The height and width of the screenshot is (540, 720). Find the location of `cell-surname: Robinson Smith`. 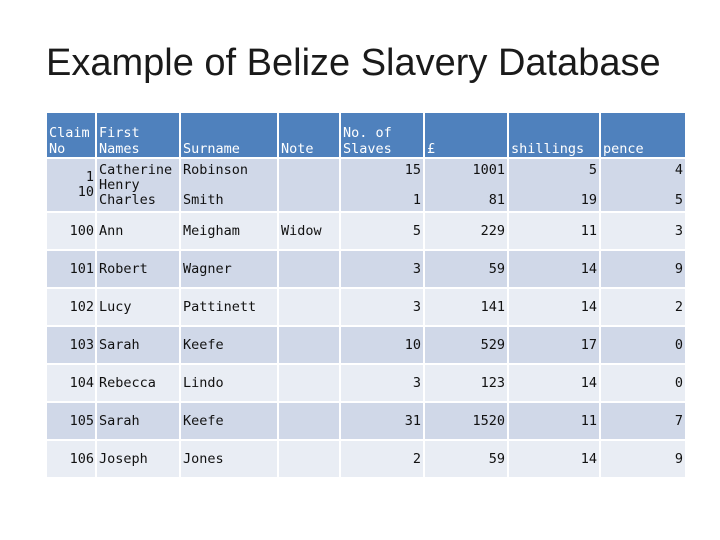

cell-surname: Robinson Smith is located at coordinates (230, 184).